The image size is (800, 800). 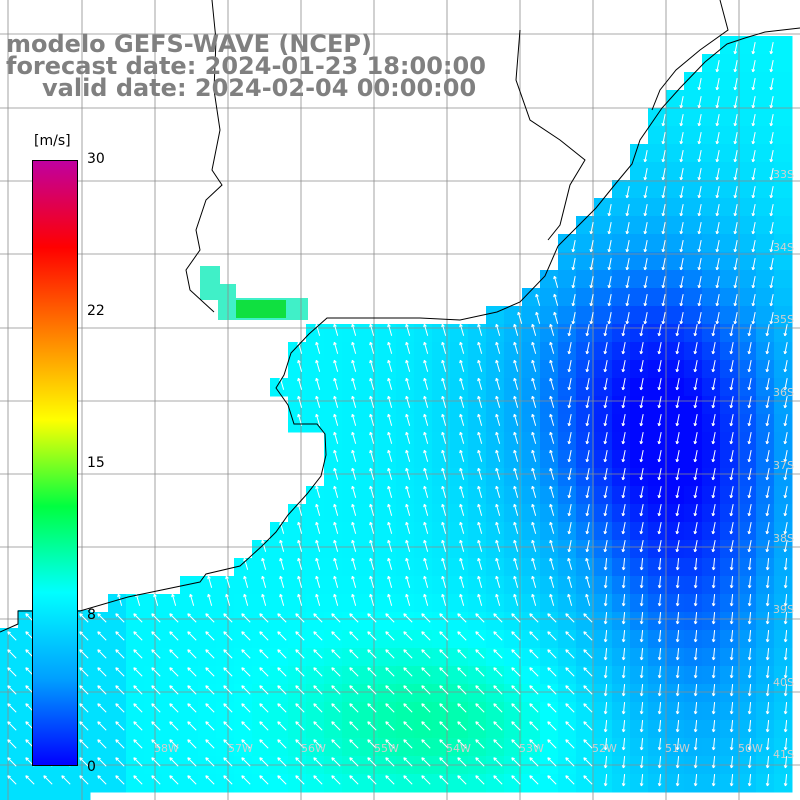 I want to click on lat-label: 34S, so click(x=783, y=247).